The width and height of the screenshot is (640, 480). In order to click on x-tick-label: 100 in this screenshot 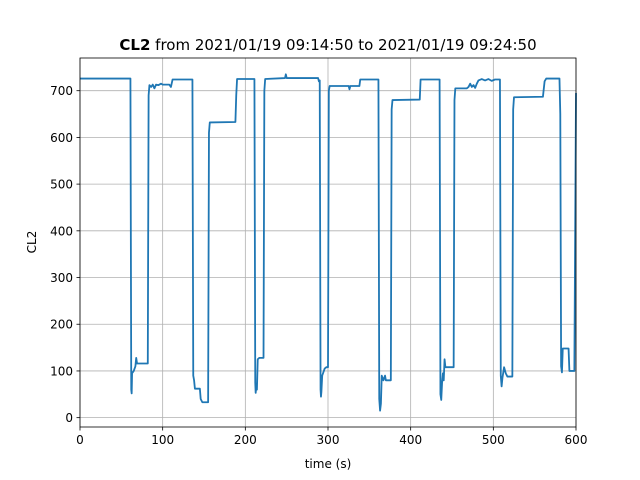, I will do `click(162, 440)`.